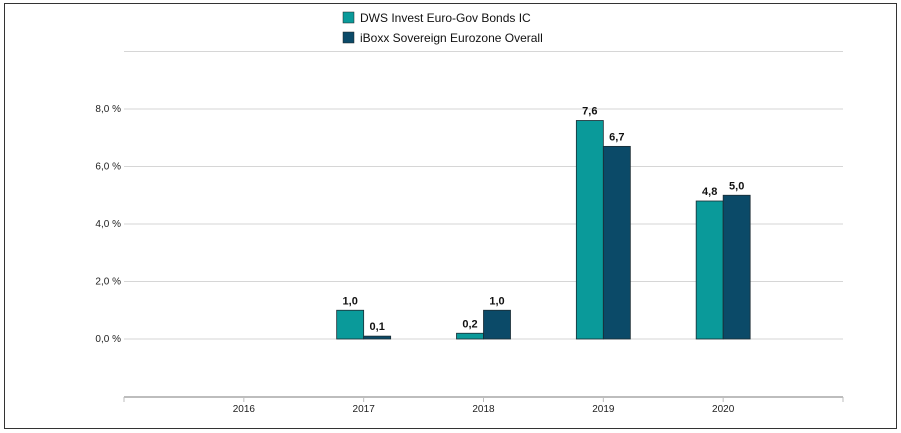 This screenshot has width=901, height=433. What do you see at coordinates (603, 409) in the screenshot?
I see `x-tick-label-4: 2019` at bounding box center [603, 409].